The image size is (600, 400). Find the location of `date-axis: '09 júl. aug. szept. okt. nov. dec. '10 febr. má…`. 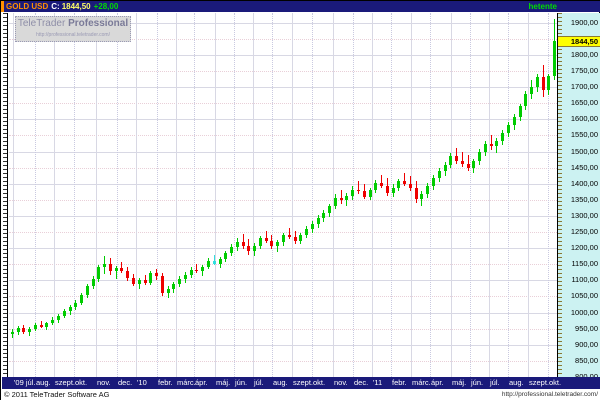

date-axis: '09 júl. aug. szept. okt. nov. dec. '10 febr. má… is located at coordinates (301, 383).